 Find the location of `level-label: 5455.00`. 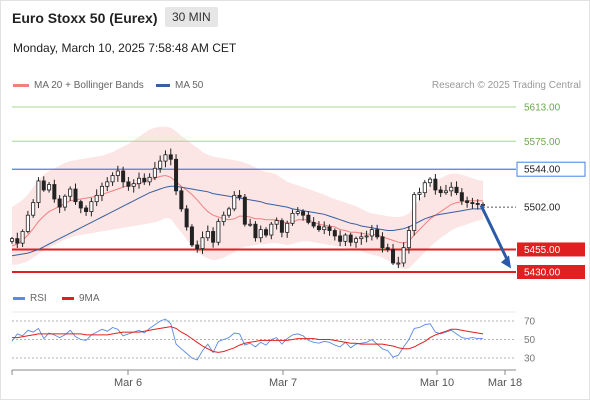

level-label: 5455.00 is located at coordinates (542, 250).